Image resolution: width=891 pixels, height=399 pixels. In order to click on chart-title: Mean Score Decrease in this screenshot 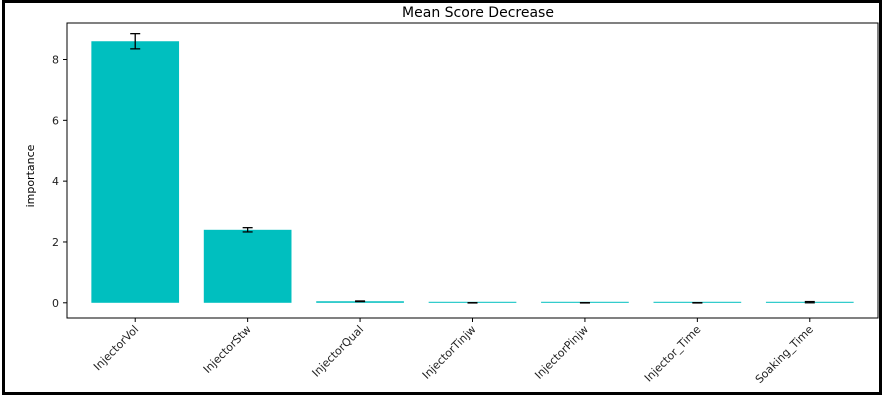, I will do `click(478, 13)`.